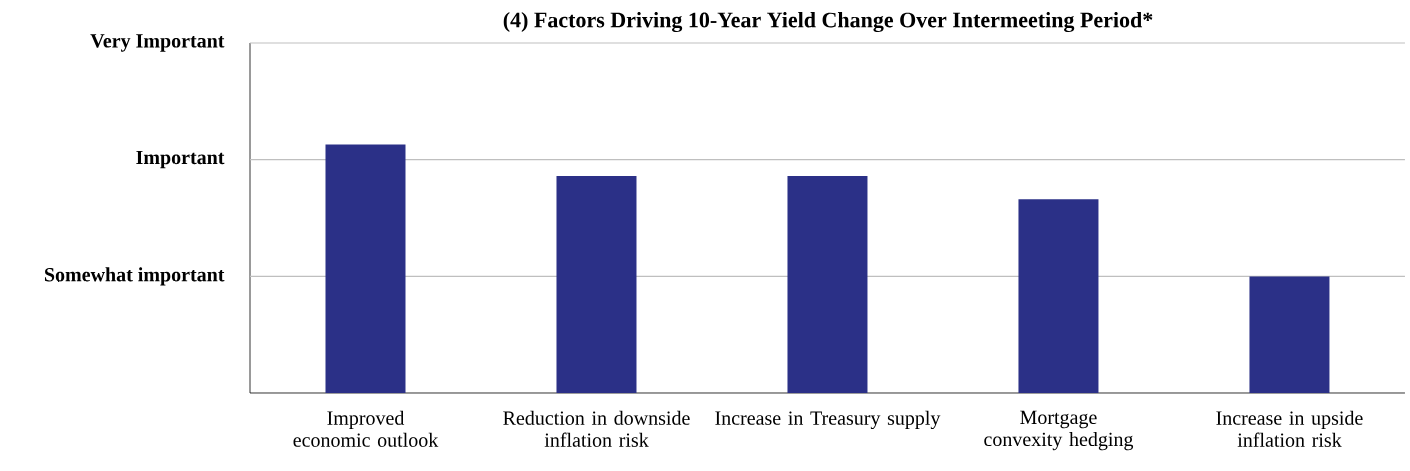 The image size is (1410, 471). Describe the element at coordinates (157, 43) in the screenshot. I see `ref-line-label: Very Important` at that location.